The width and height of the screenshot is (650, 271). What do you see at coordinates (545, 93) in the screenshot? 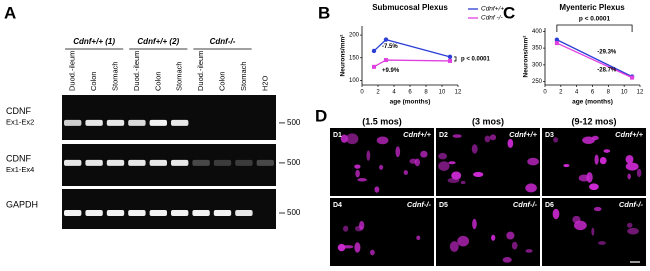
I see `x-tick-label: 0` at bounding box center [545, 93].